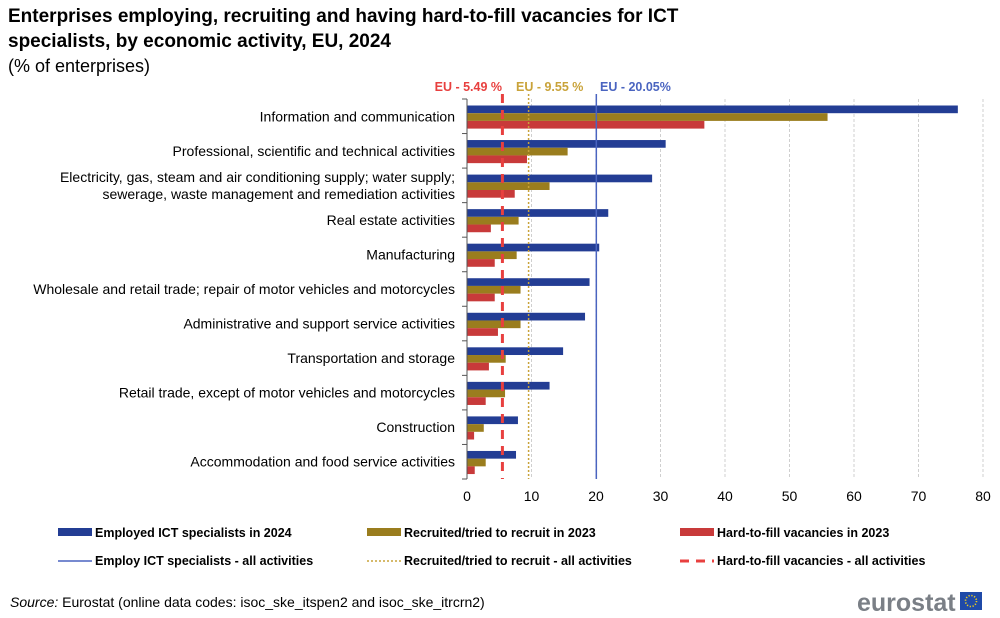  I want to click on category-label: Transportation and storage, so click(371, 358).